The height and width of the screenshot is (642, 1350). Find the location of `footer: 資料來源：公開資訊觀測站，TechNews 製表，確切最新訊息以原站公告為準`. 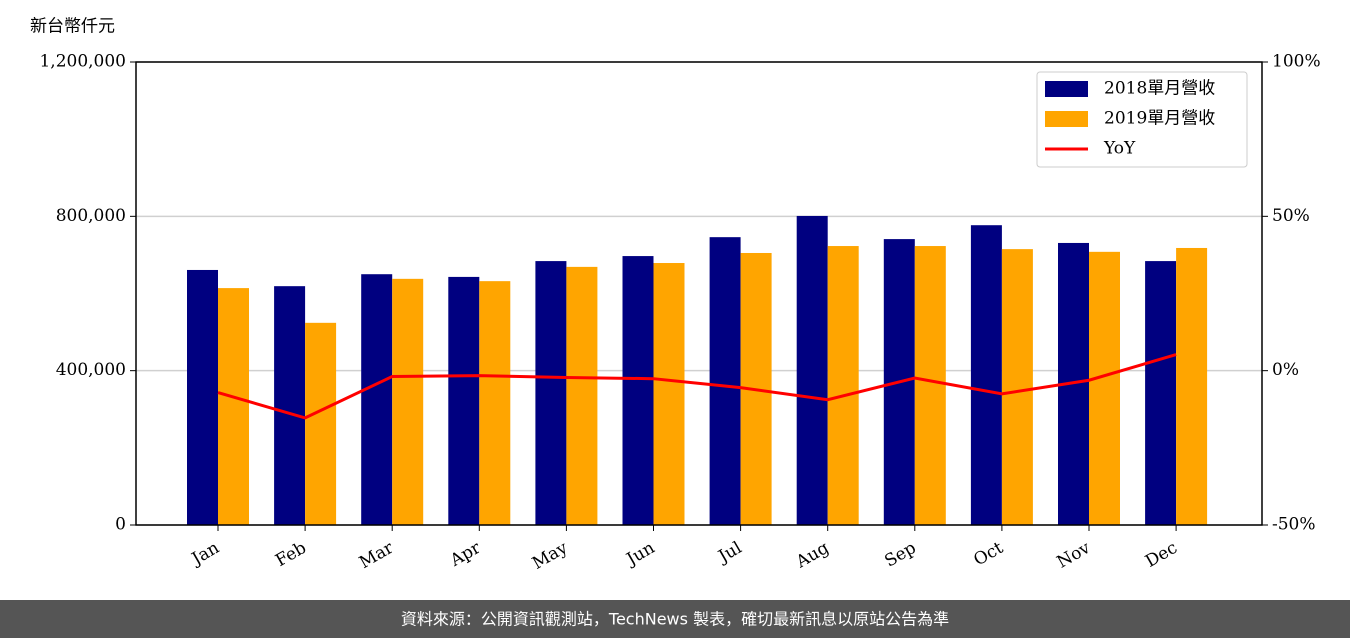

footer: 資料來源：公開資訊觀測站，TechNews 製表，確切最新訊息以原站公告為準 is located at coordinates (675, 619).